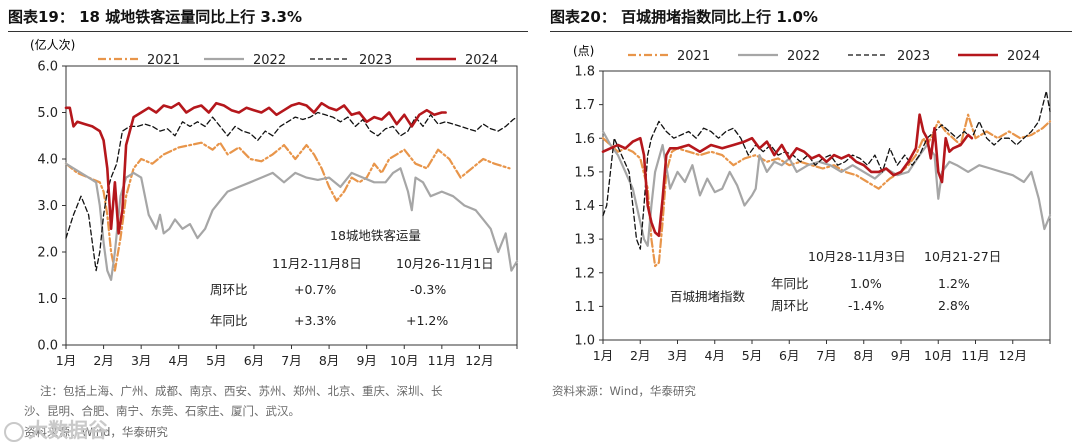 The height and width of the screenshot is (447, 1080). I want to click on l-x-tick-label: 7月, so click(291, 360).